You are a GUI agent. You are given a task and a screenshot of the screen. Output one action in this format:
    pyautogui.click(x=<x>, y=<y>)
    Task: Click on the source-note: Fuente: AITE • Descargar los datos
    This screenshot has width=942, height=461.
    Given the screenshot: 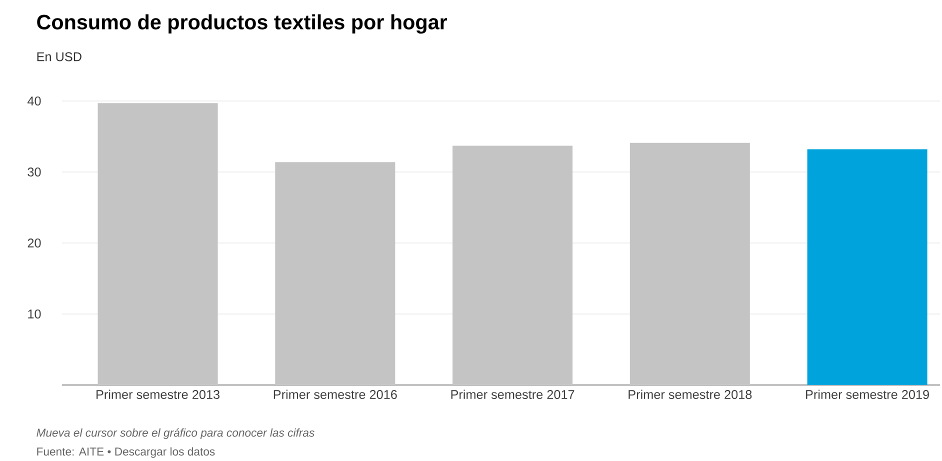 What is the action you would take?
    pyautogui.click(x=126, y=452)
    